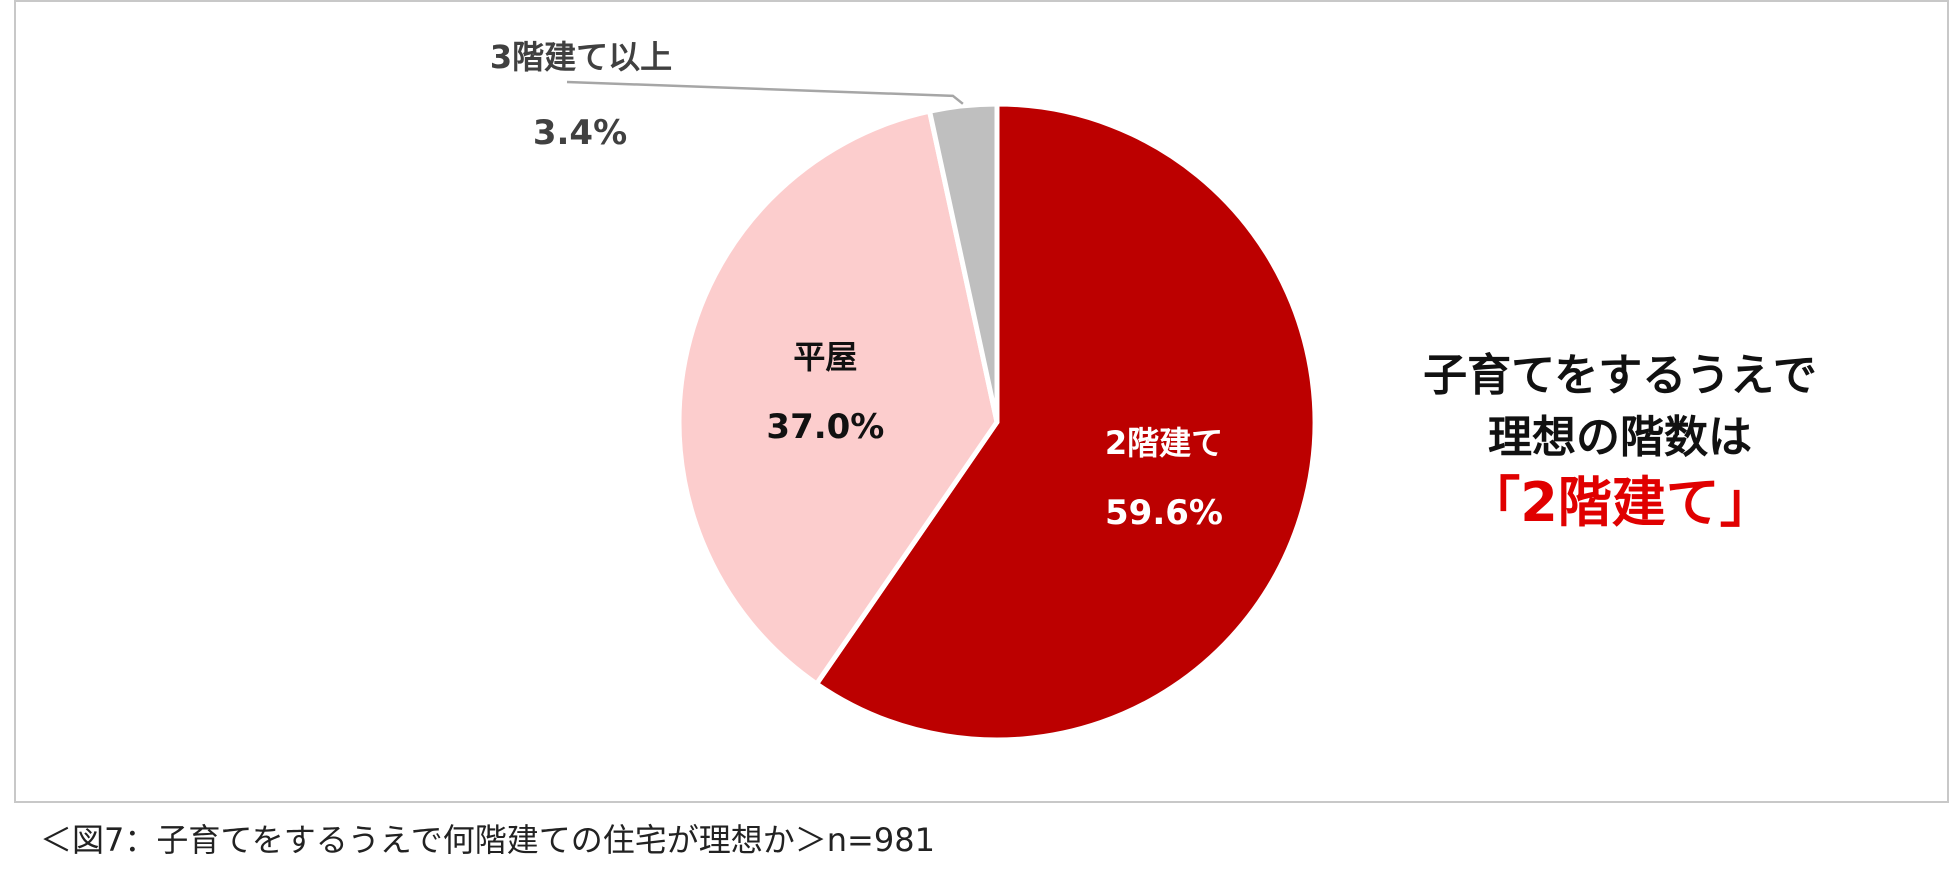  What do you see at coordinates (765, 92) in the screenshot?
I see `leader-line` at bounding box center [765, 92].